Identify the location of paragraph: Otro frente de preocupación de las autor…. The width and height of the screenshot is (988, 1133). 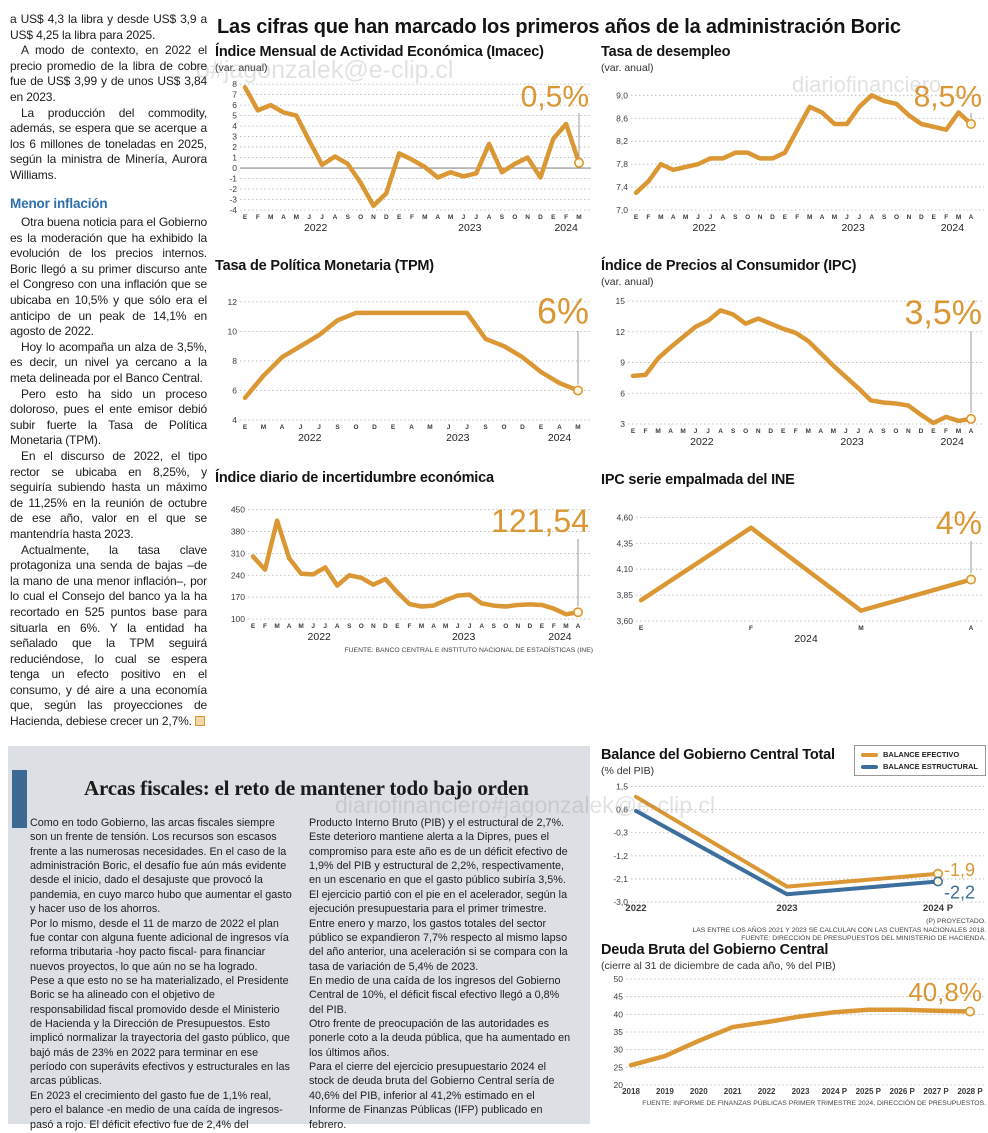
(440, 1038).